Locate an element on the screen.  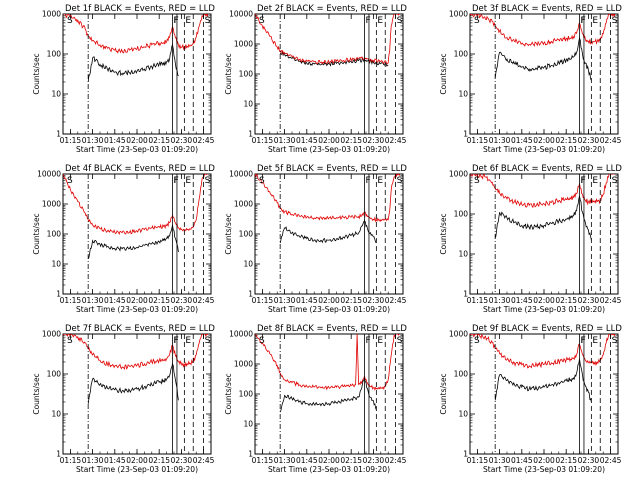
panel-title: Det 5f BLACK = Events, RED = LLD is located at coordinates (332, 169).